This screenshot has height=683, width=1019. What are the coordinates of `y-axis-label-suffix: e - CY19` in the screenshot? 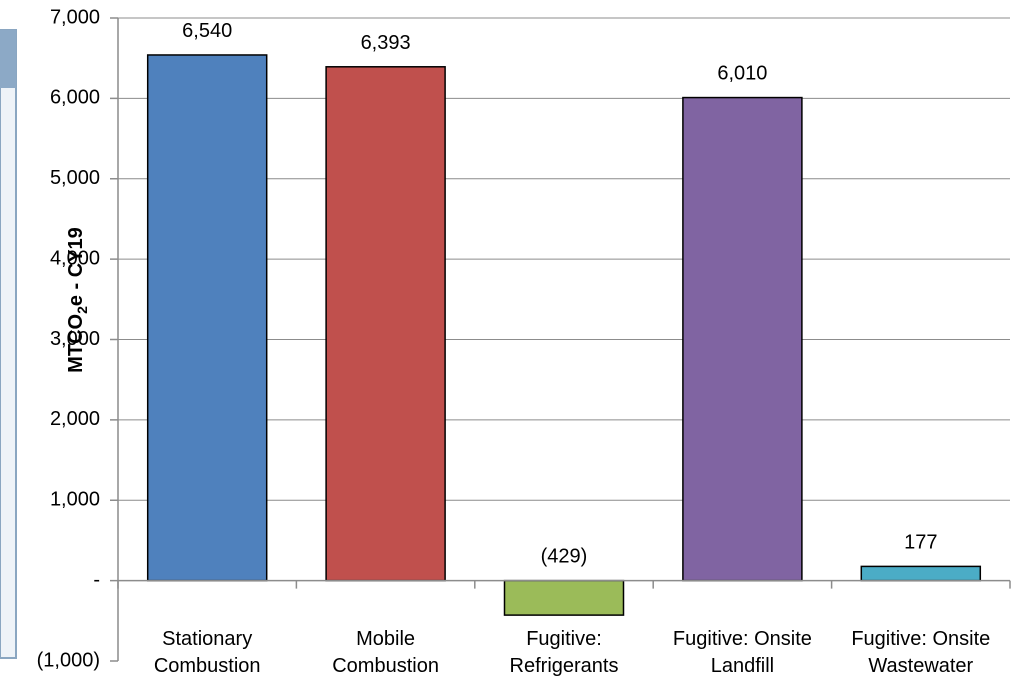 It's located at (76, 266).